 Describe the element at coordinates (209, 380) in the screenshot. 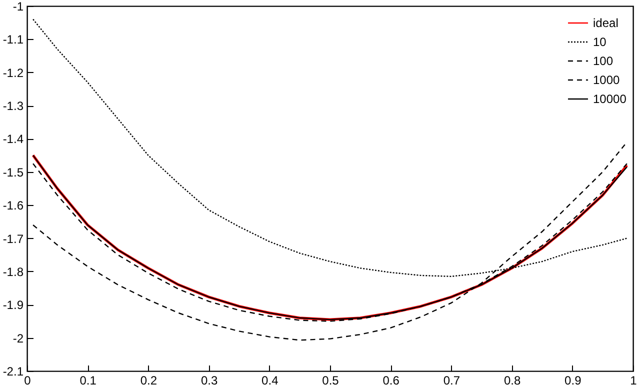

I see `x-tick-label: 0.3` at that location.